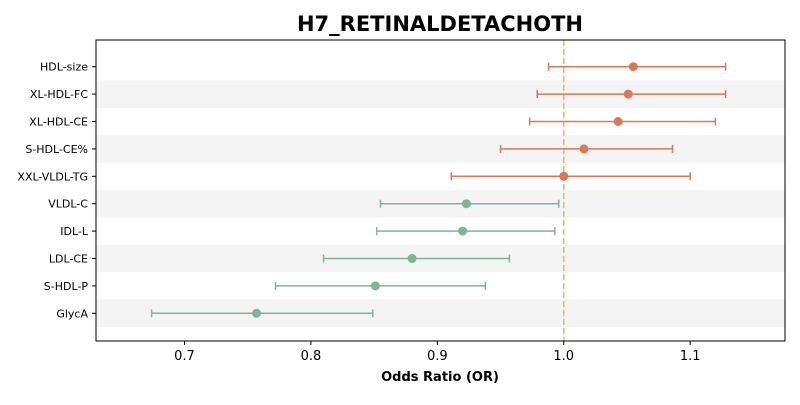 This screenshot has width=800, height=405. I want to click on y-tick-label: IDL-L, so click(74, 231).